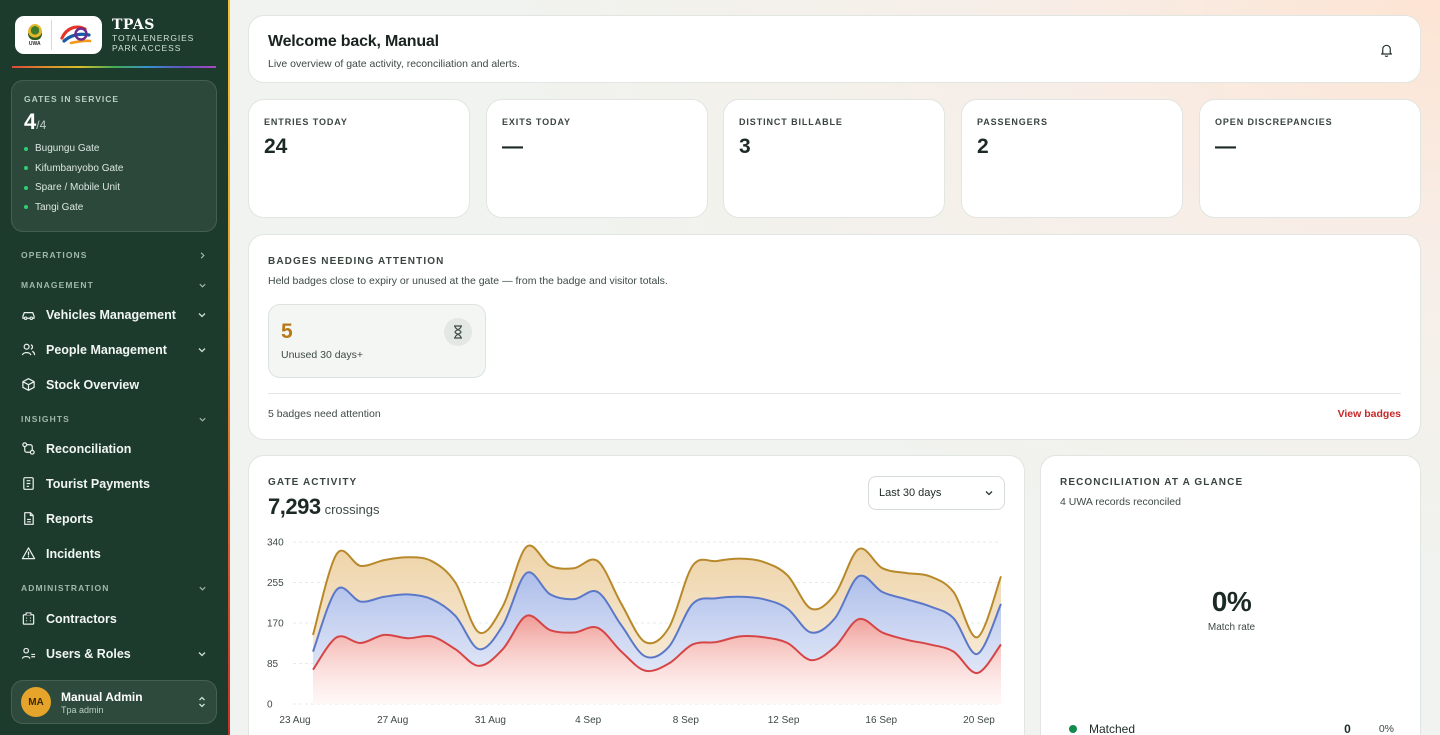 This screenshot has height=735, width=1440. What do you see at coordinates (791, 122) in the screenshot?
I see `stat-label: DISTINCT BILLABLE` at bounding box center [791, 122].